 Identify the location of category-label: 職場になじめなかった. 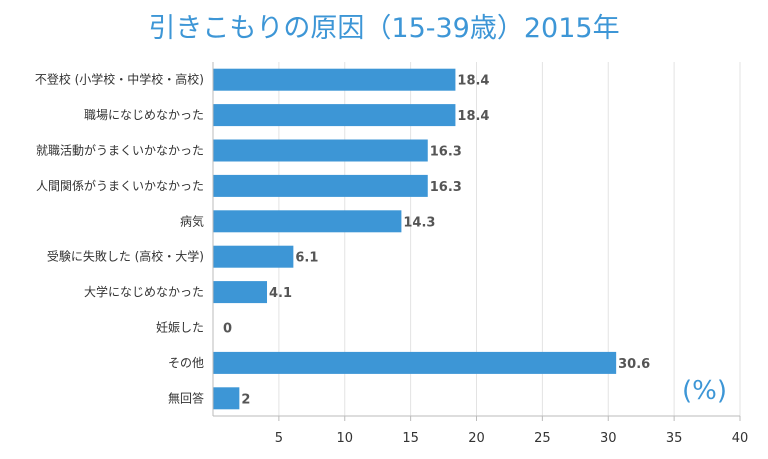
(144, 115).